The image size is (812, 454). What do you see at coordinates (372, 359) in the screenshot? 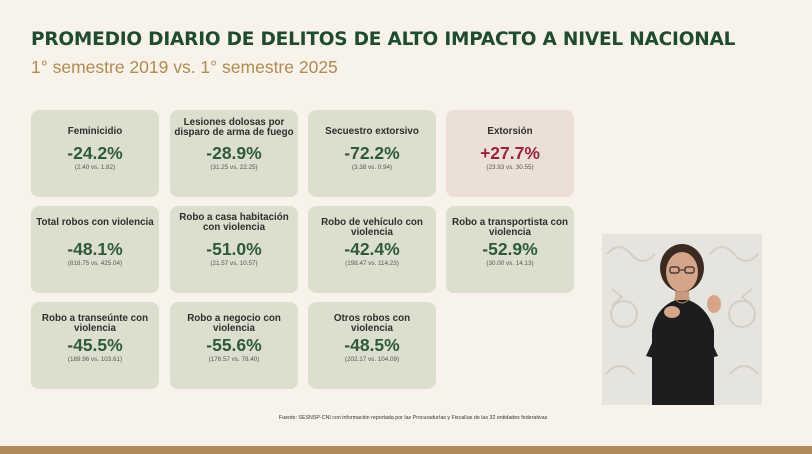
I see `card-detail: (202.17 vs. 104.09)` at bounding box center [372, 359].